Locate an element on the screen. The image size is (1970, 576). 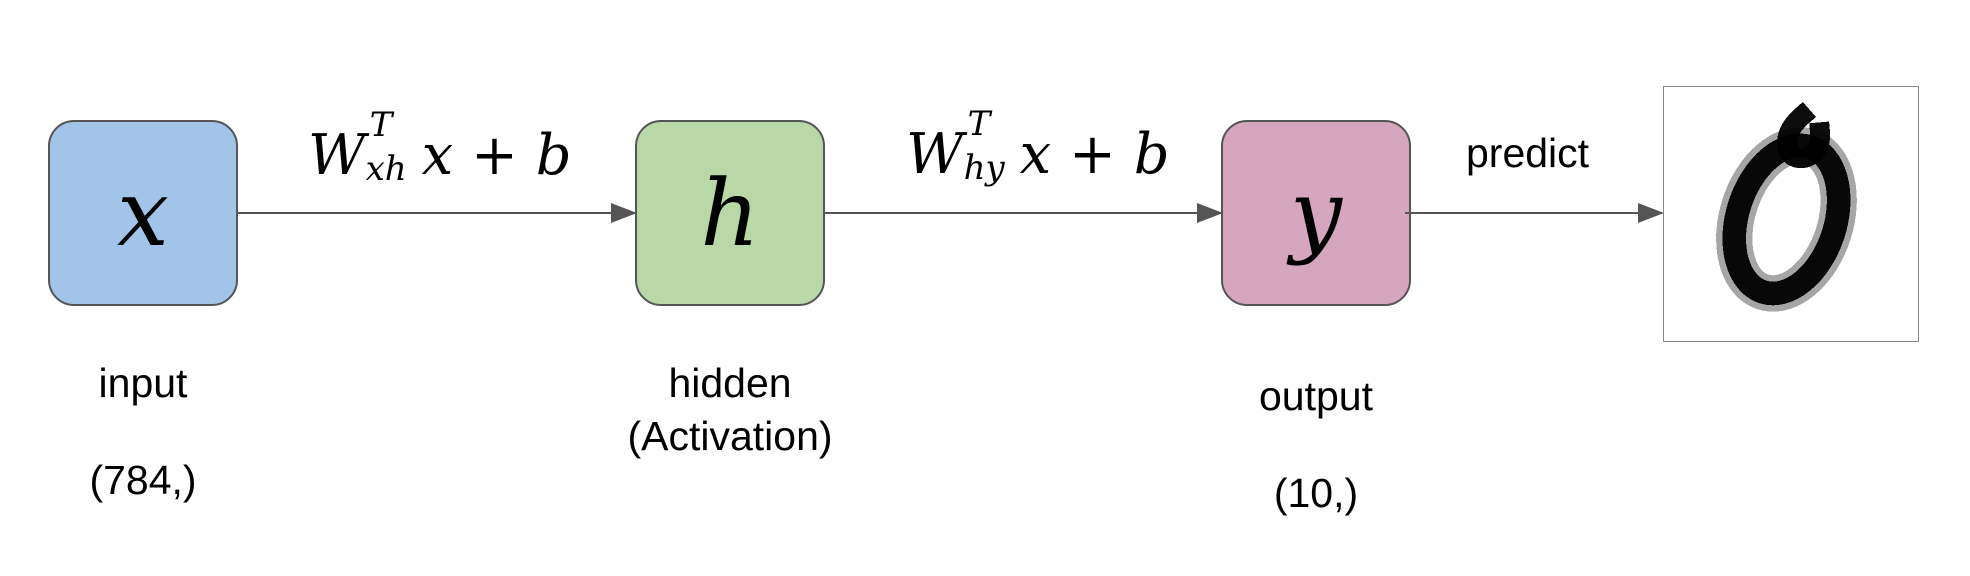
input-shape-label: (784,) is located at coordinates (143, 480).